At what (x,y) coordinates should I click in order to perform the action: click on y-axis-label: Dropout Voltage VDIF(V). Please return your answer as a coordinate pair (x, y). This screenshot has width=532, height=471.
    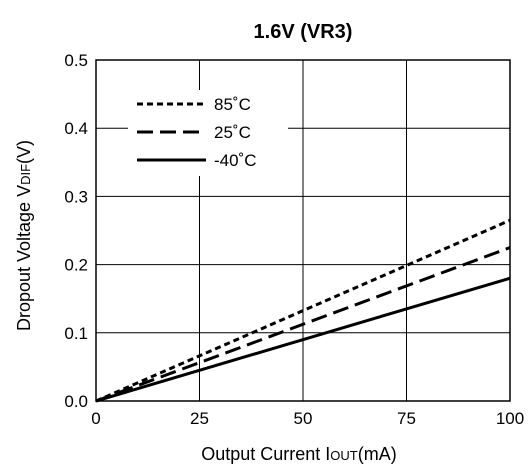
    Looking at the image, I should click on (24, 235).